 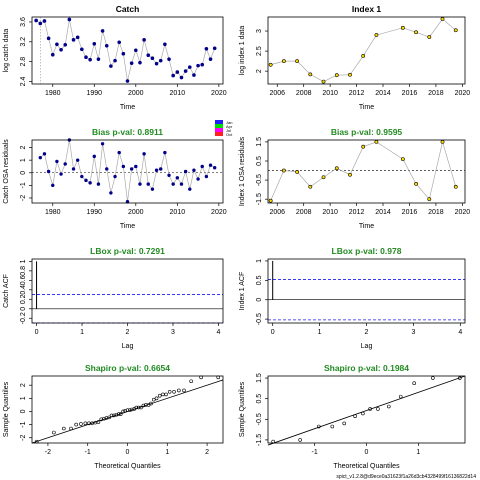 What do you see at coordinates (259, 180) in the screenshot?
I see `y-tick-label: -0.5` at bounding box center [259, 180].